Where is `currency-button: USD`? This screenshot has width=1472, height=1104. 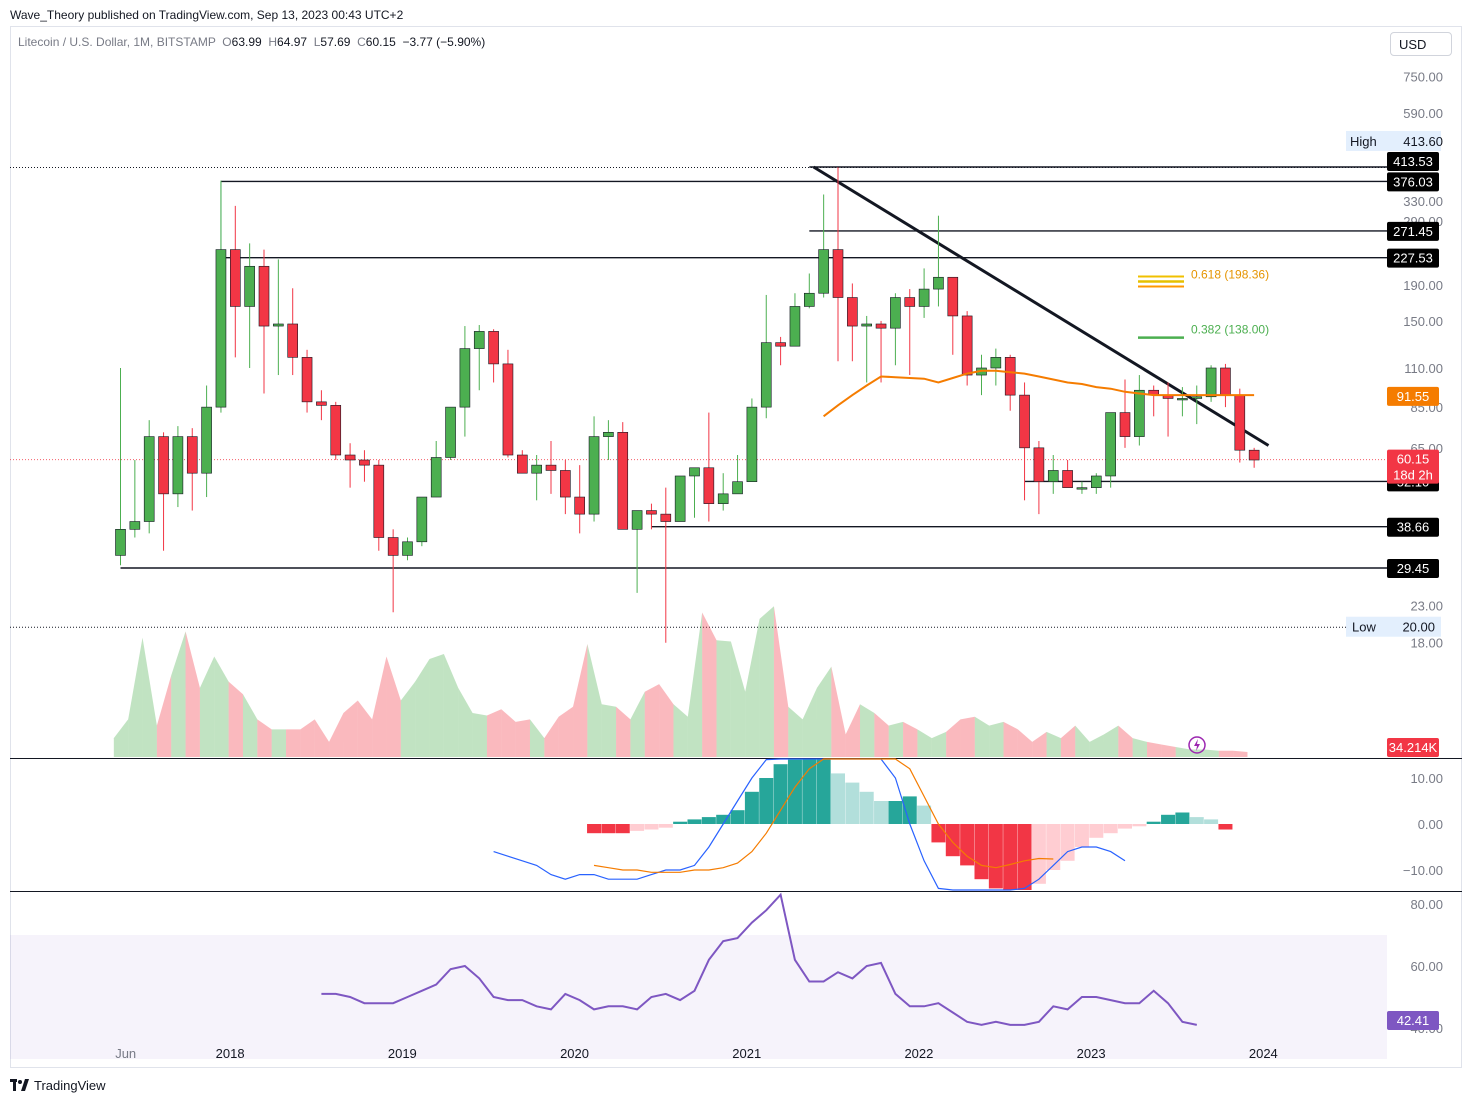
currency-button: USD is located at coordinates (1421, 44).